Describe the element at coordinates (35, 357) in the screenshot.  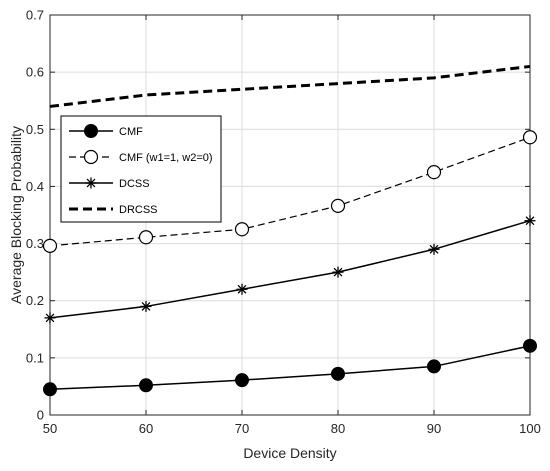
I see `y-tick-label: 0.1` at that location.